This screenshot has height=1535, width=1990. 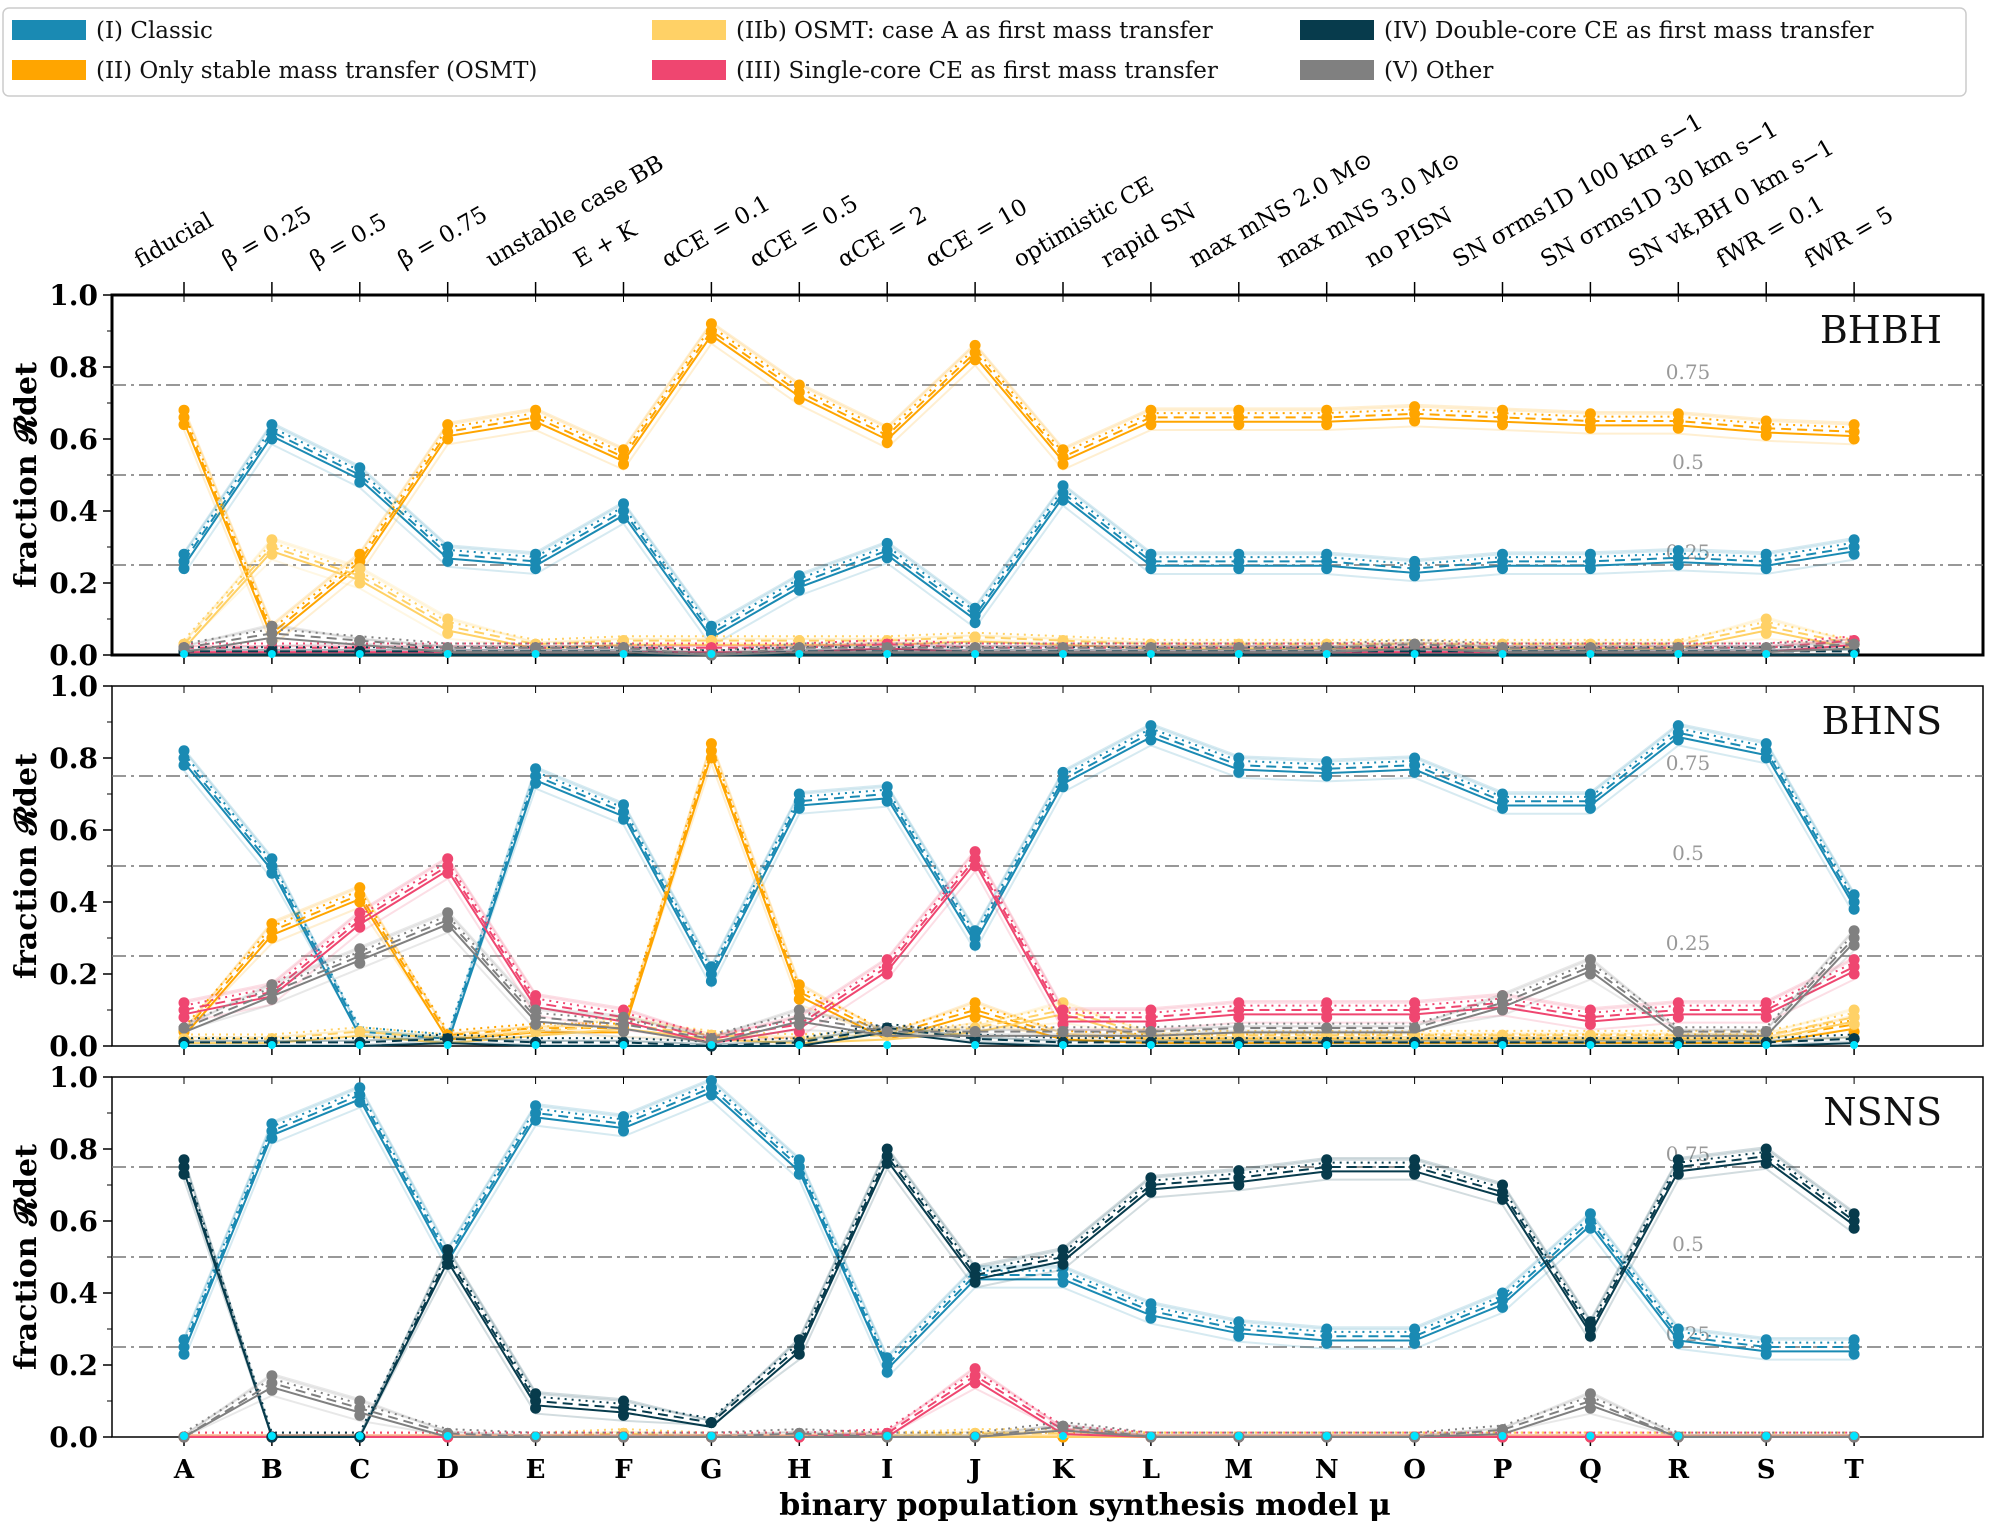 What do you see at coordinates (1688, 943) in the screenshot?
I see `reference-label-0-25: 0.25` at bounding box center [1688, 943].